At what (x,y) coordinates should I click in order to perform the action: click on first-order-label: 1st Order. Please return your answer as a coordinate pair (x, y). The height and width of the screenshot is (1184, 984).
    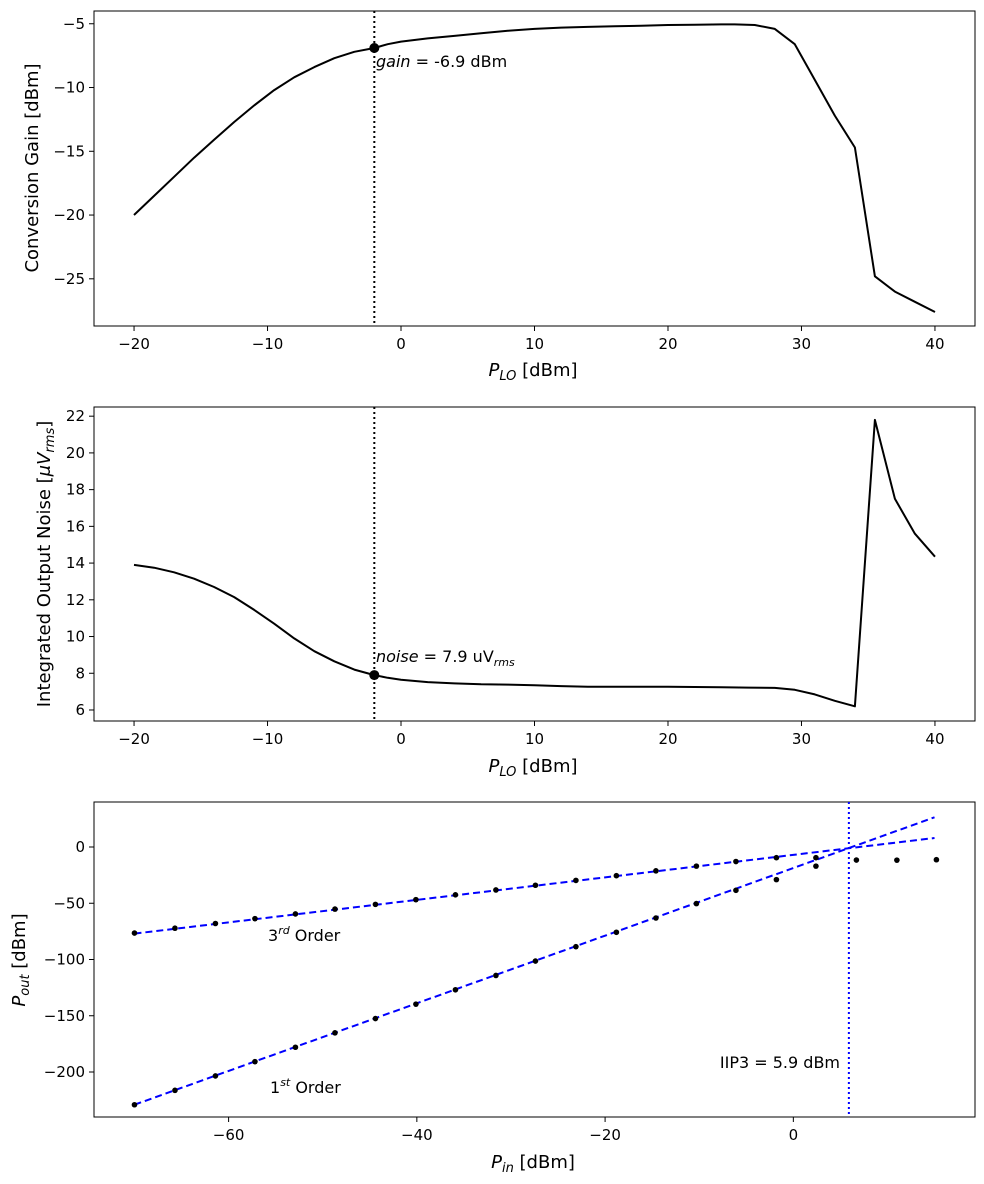
    Looking at the image, I should click on (305, 1086).